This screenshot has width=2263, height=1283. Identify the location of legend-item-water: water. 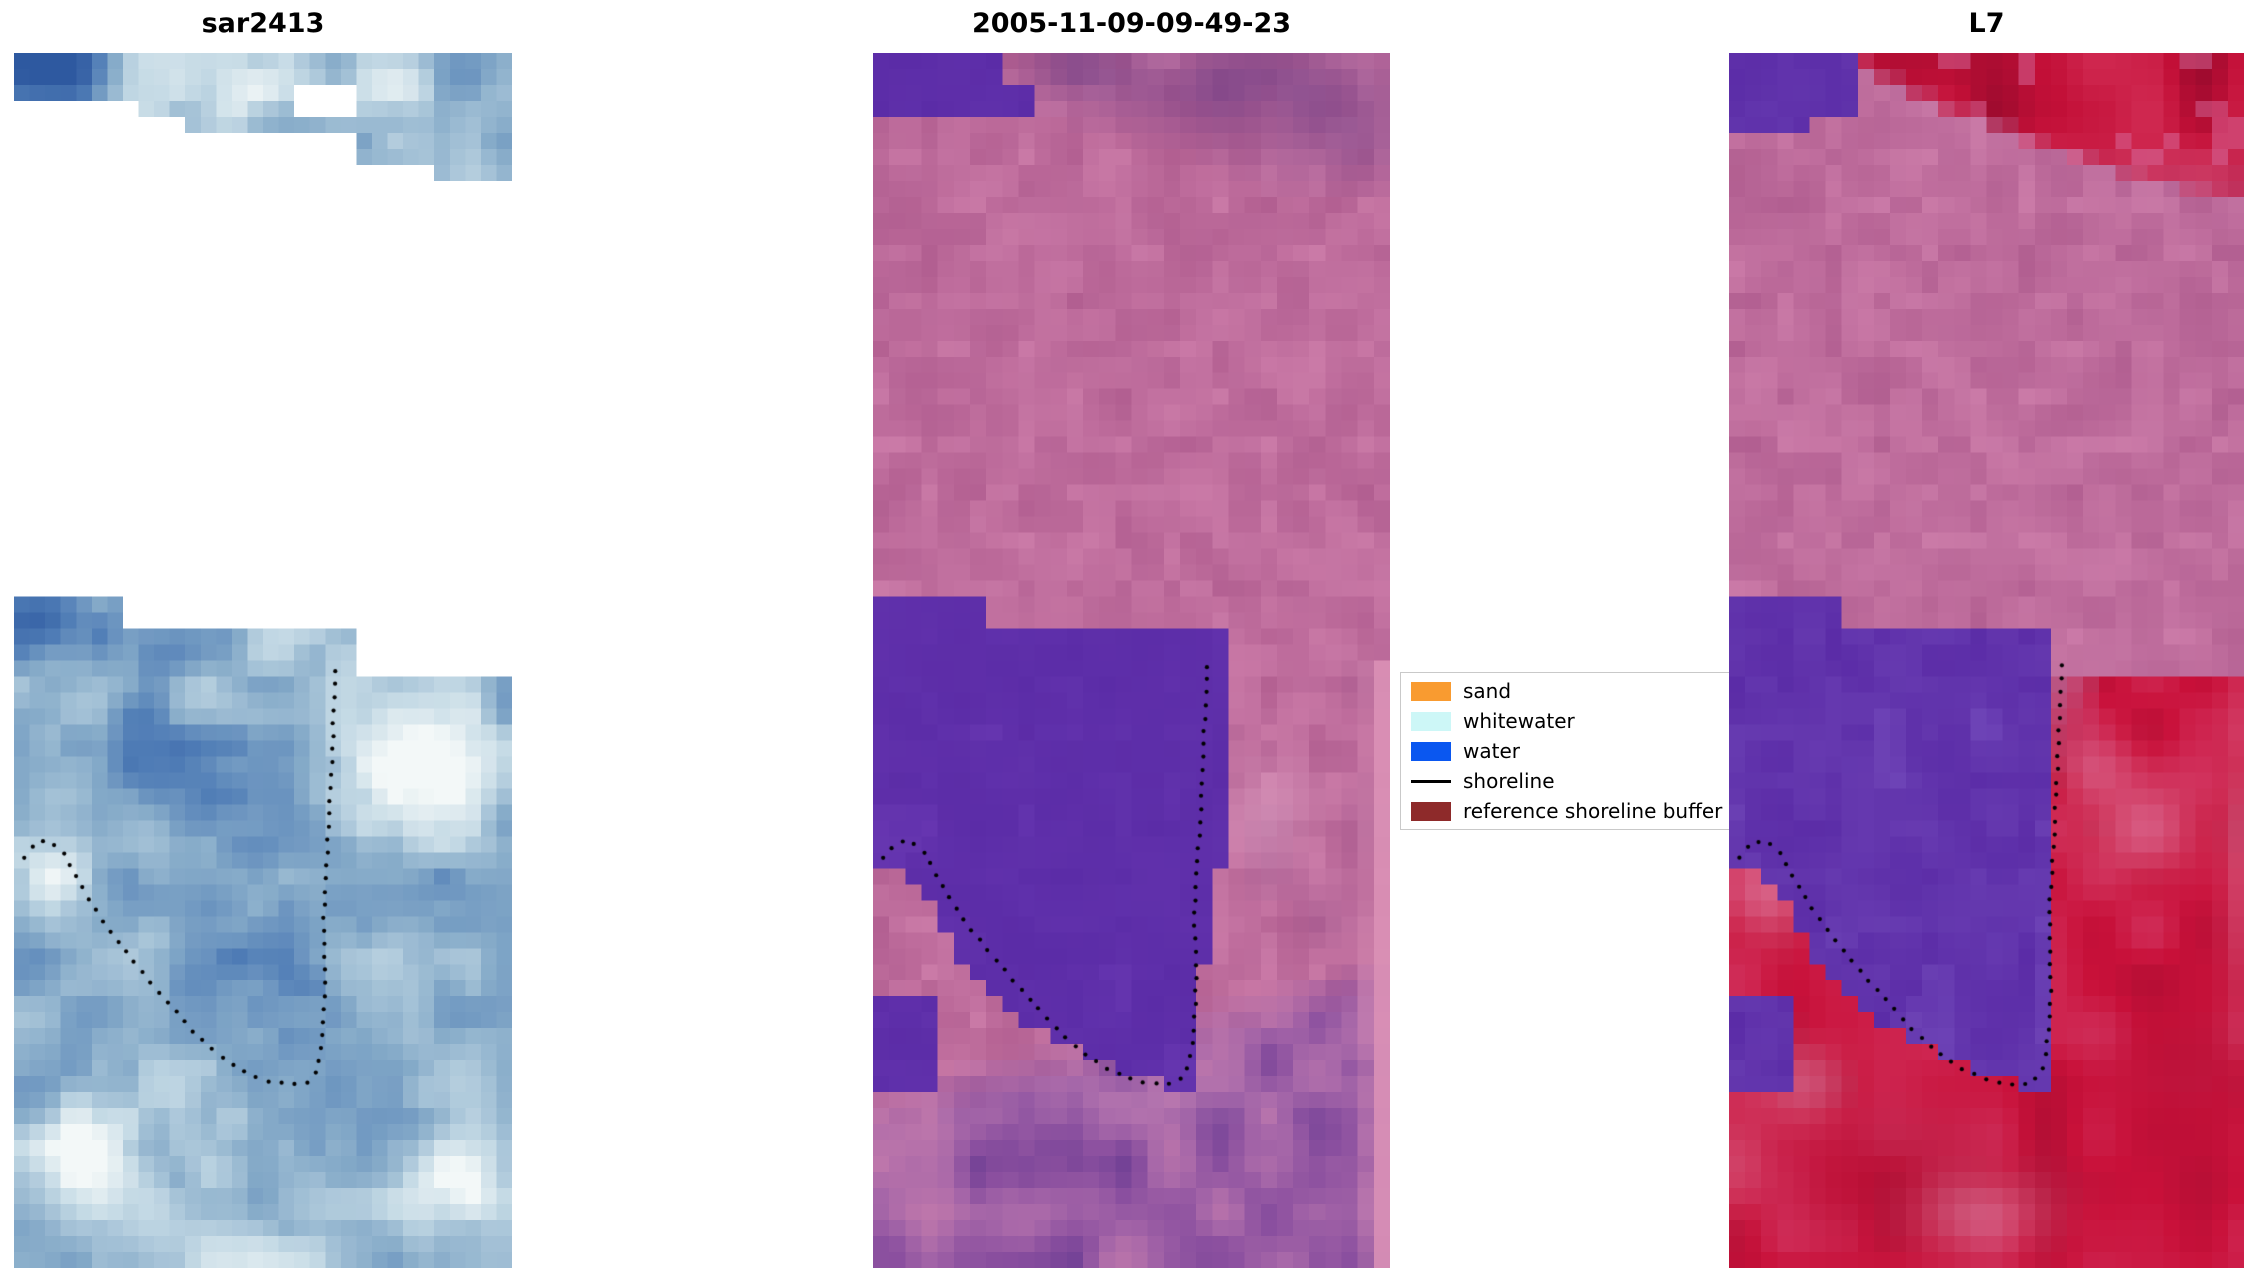
(1591, 751).